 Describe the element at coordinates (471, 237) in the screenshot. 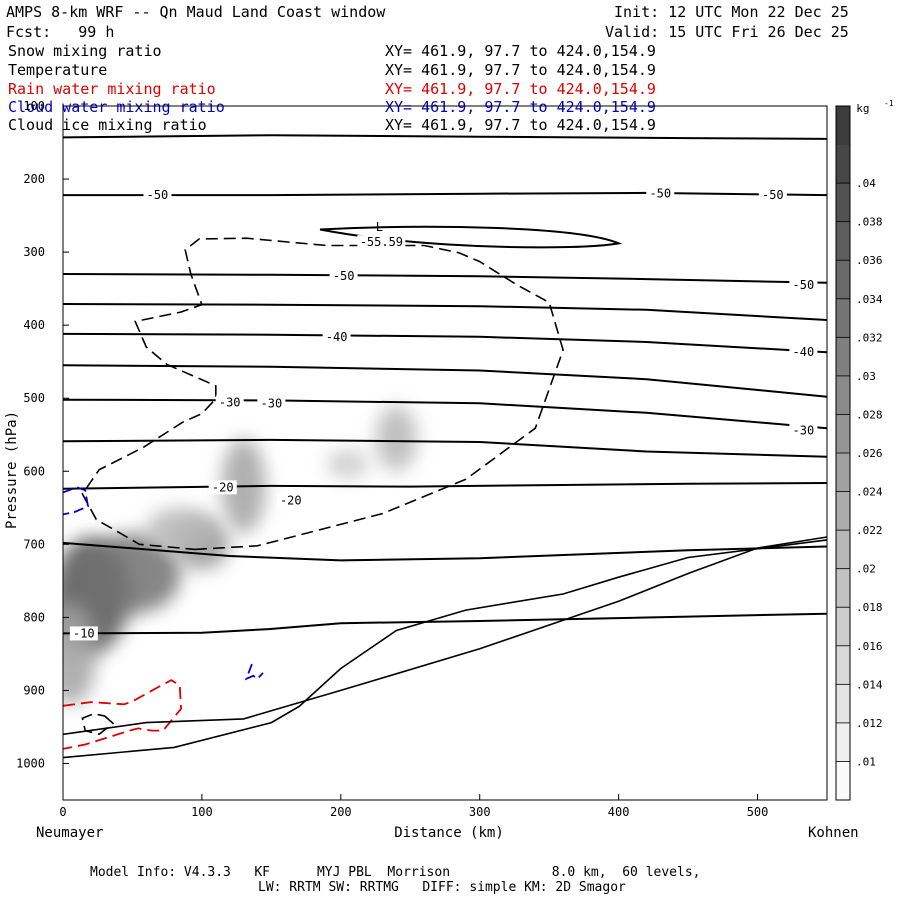

I see `isotherm-minimum-loop` at that location.